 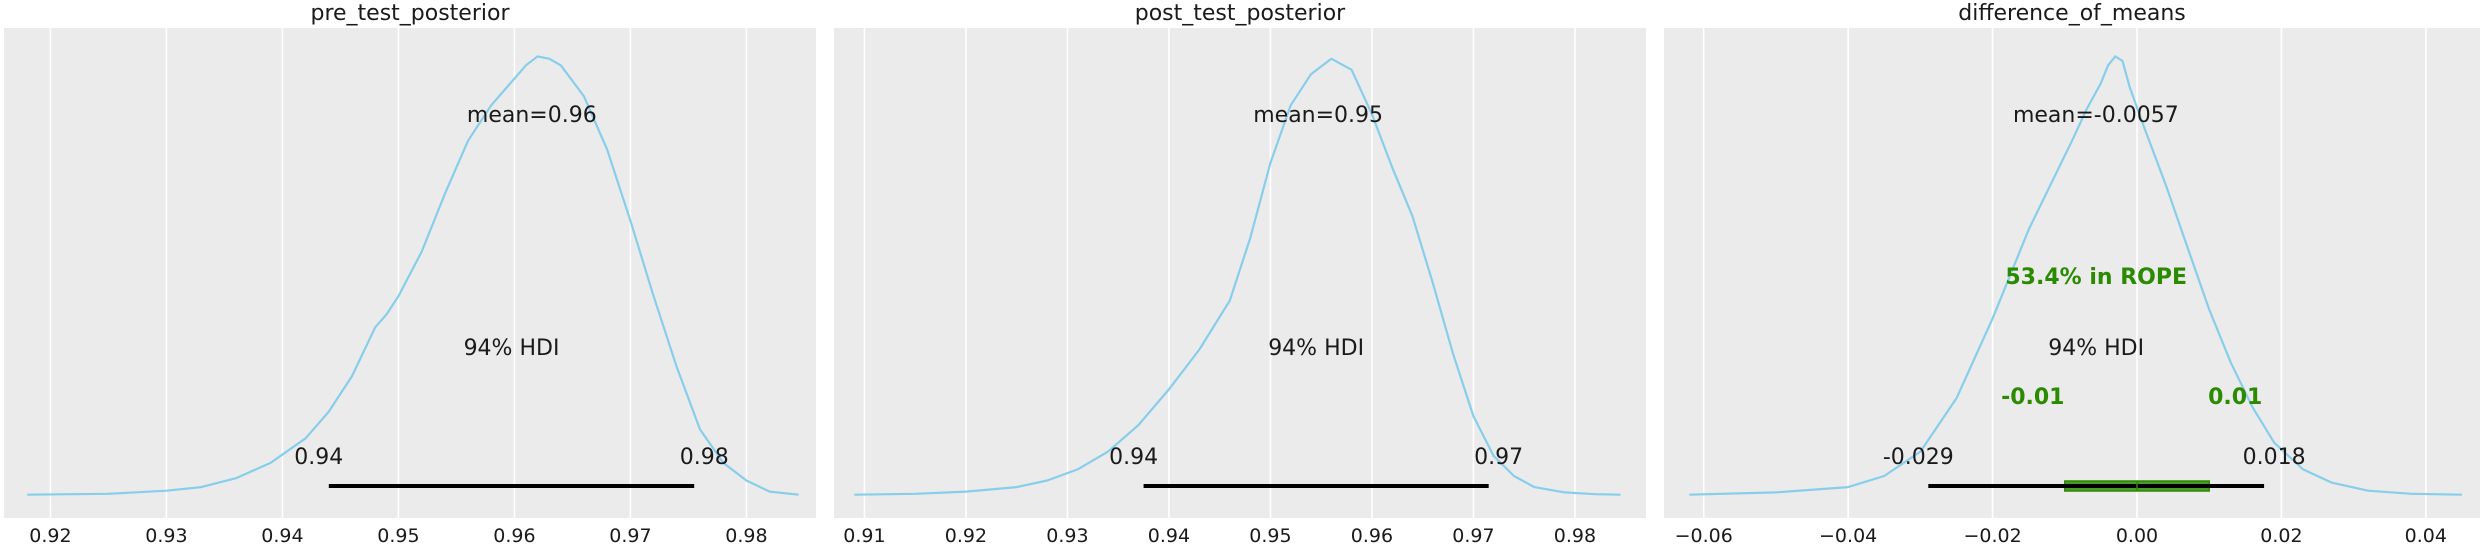 I want to click on chart-title: post_test_posterior, so click(x=1240, y=13).